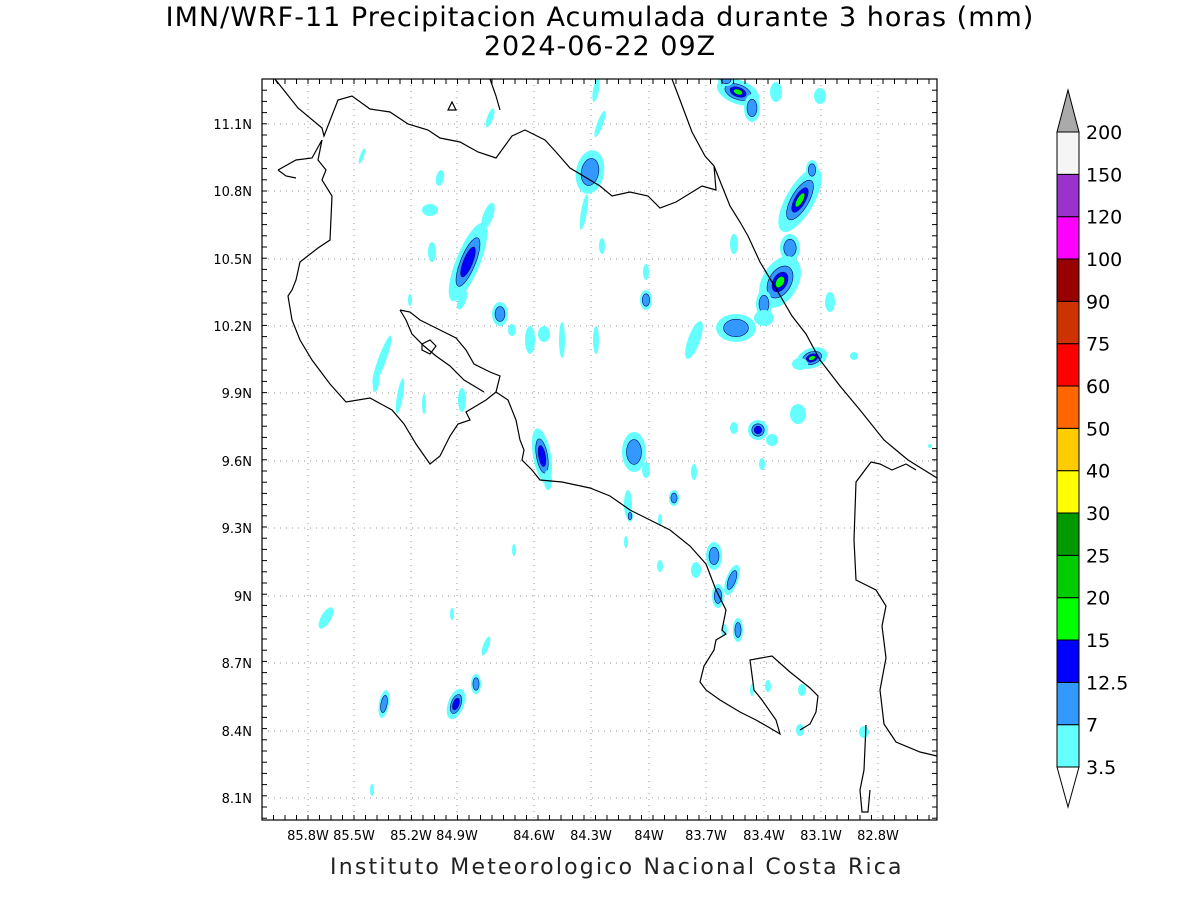 The width and height of the screenshot is (1200, 900). What do you see at coordinates (1098, 387) in the screenshot?
I see `colorbar-label: 60` at bounding box center [1098, 387].